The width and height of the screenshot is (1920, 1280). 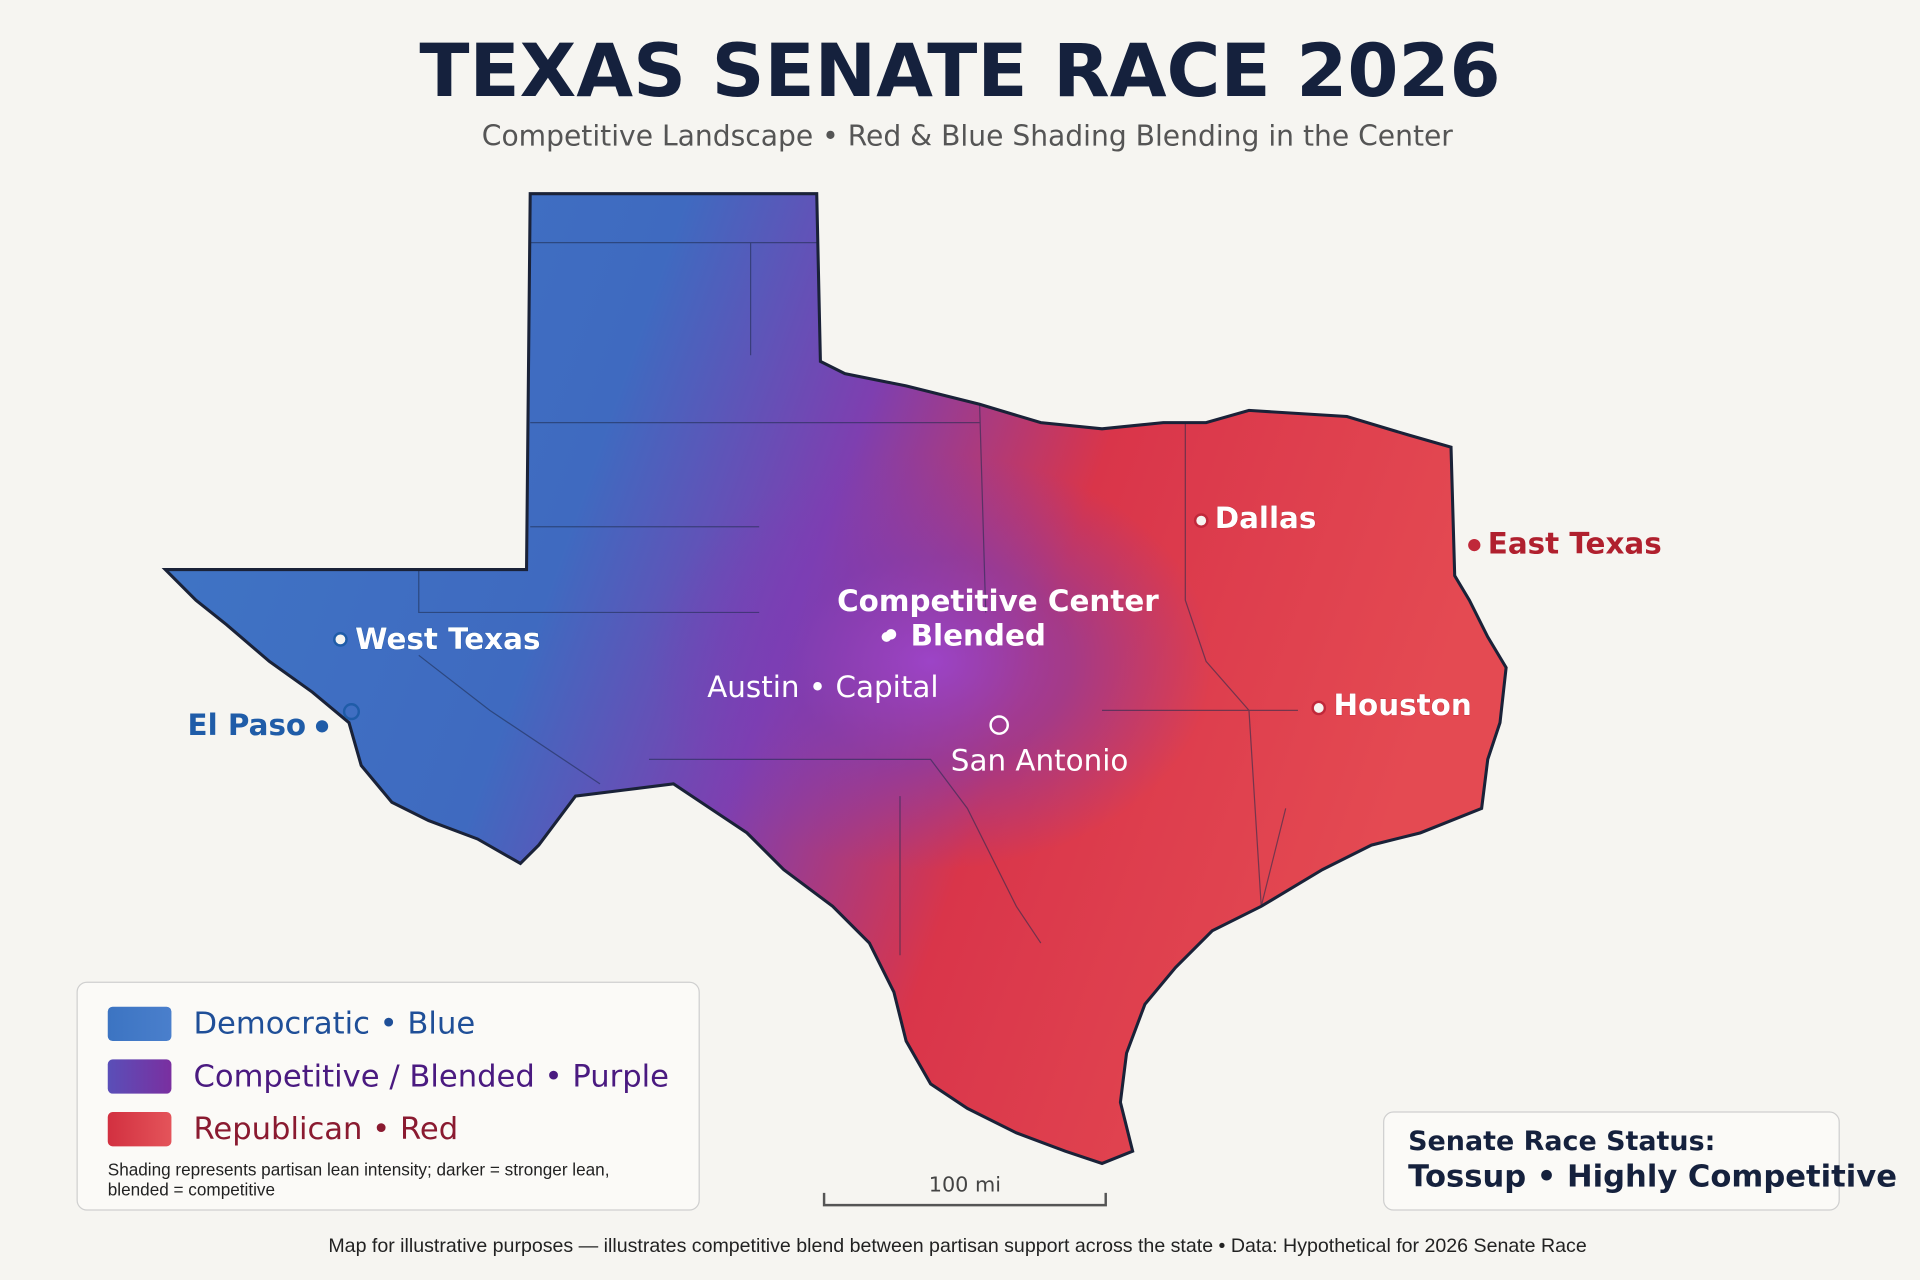 I want to click on legend-item: Competitive / Blended • Purple, so click(x=431, y=1076).